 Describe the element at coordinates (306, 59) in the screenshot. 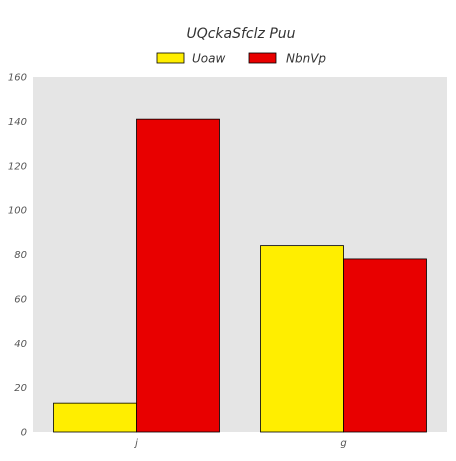

I see `legend-label-NbnVp: NbnVp` at that location.